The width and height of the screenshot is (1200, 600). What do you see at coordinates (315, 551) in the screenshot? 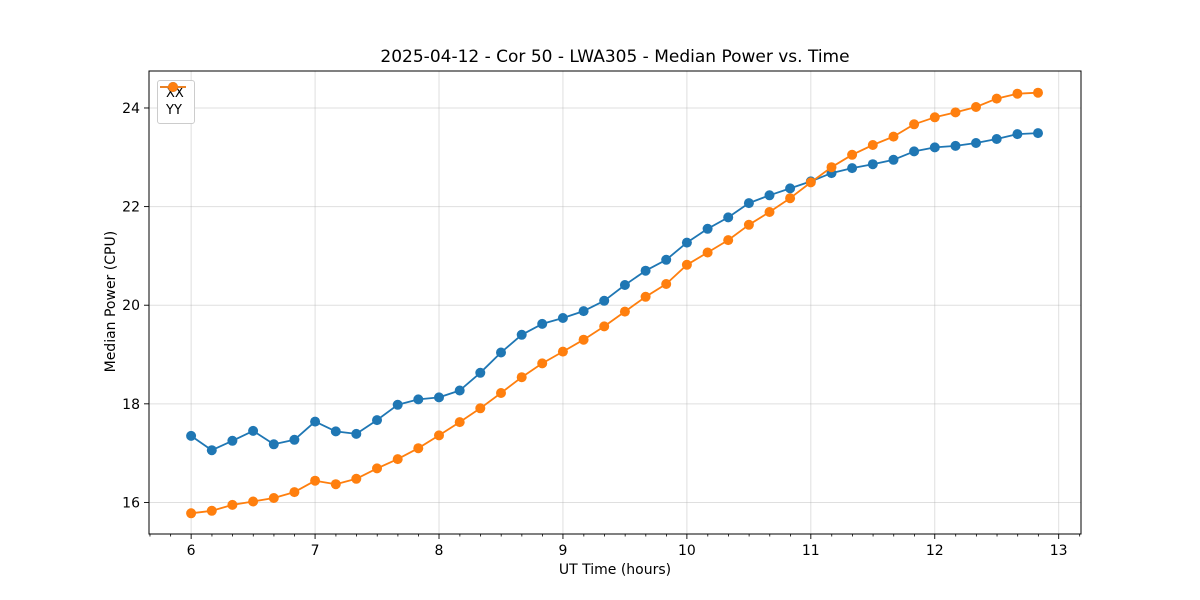
I see `x-tick-label: 7` at bounding box center [315, 551].